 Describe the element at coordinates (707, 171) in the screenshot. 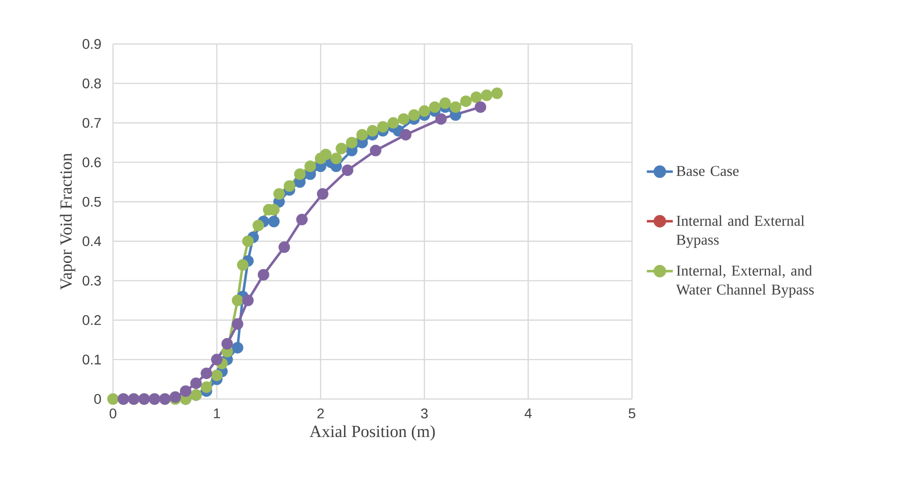

I see `legend-label: Base Case` at that location.